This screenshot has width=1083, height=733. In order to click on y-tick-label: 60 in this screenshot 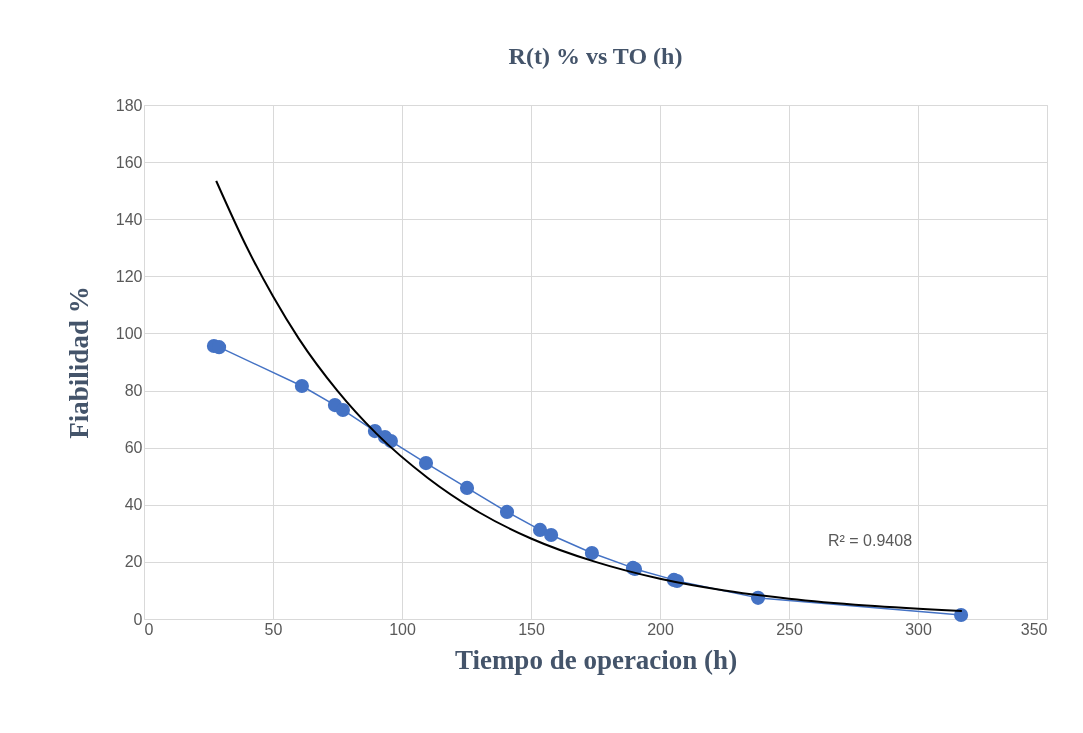, I will do `click(133, 448)`.